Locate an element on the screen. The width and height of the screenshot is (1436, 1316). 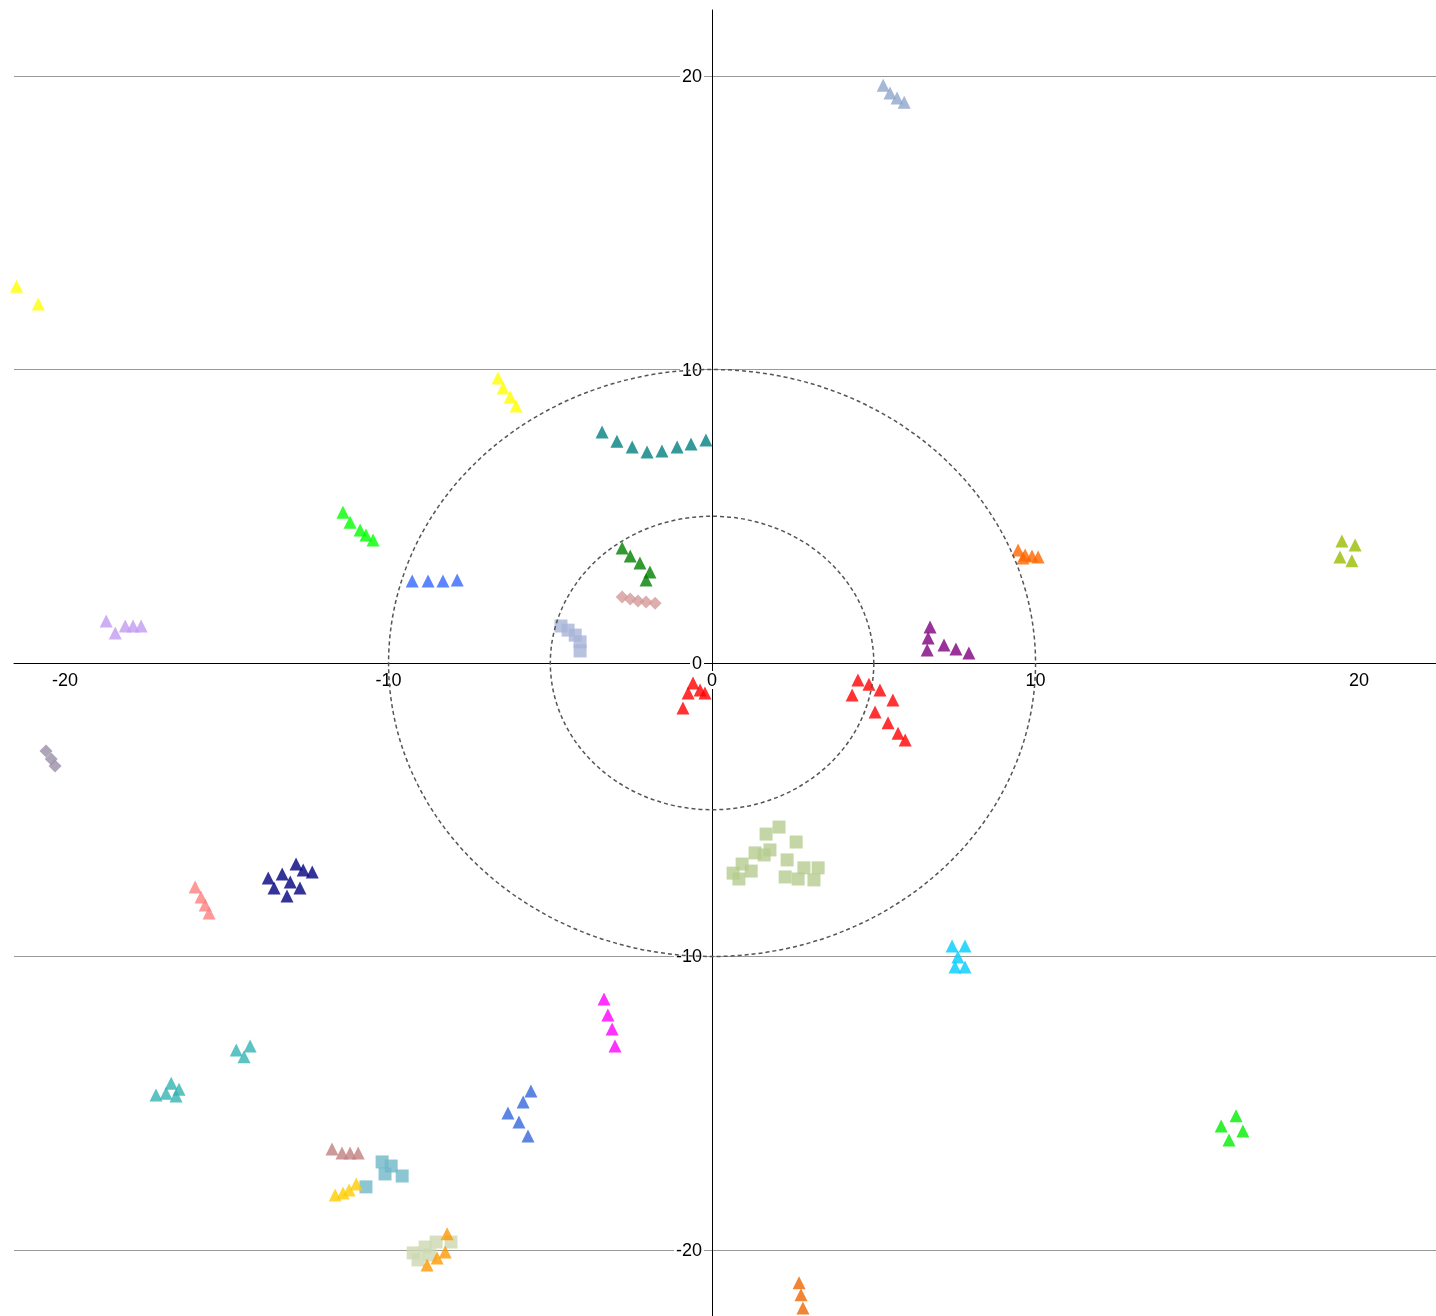
y-tick-label: -10 is located at coordinates (689, 956).